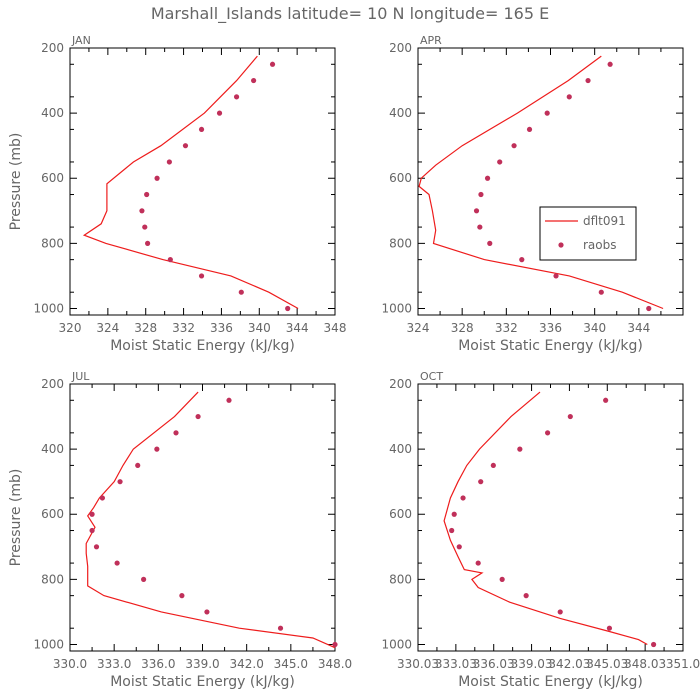 This screenshot has width=700, height=700. What do you see at coordinates (418, 664) in the screenshot?
I see `x-tick-label: 330.03` at bounding box center [418, 664].